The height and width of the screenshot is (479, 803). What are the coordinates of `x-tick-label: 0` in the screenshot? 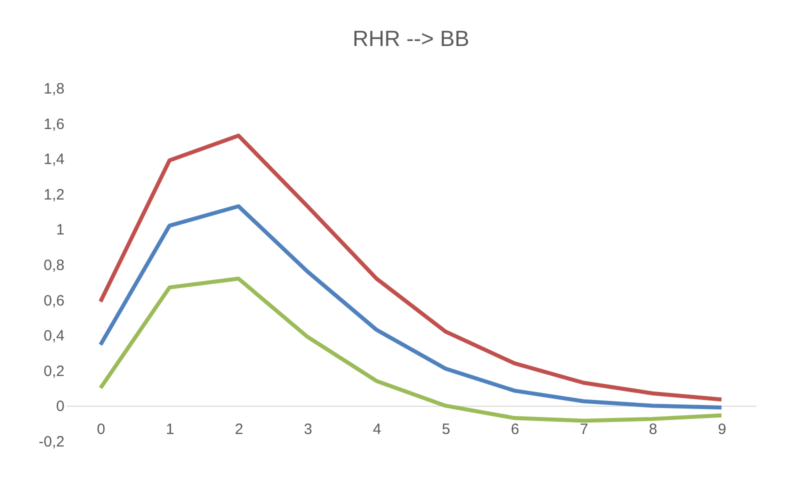 It's located at (101, 429).